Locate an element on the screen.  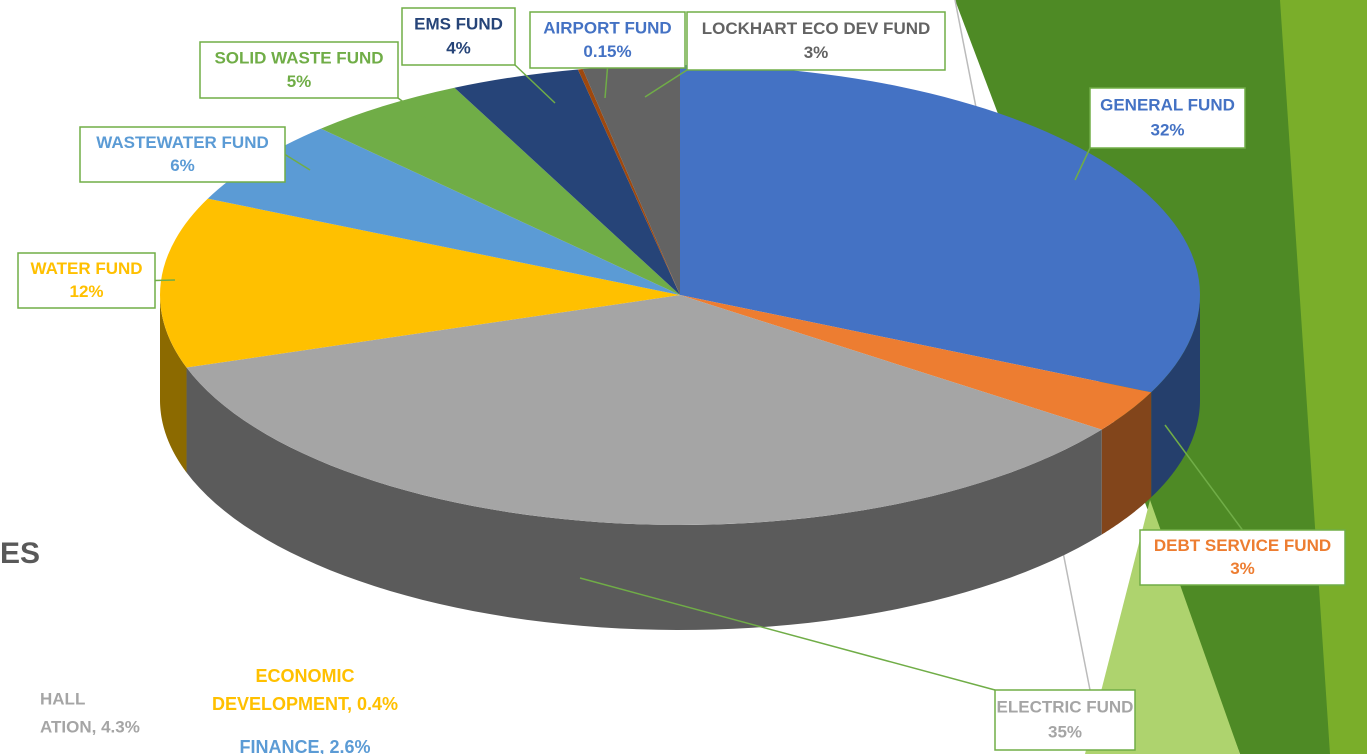
label-name: EMS FUND is located at coordinates (458, 24).